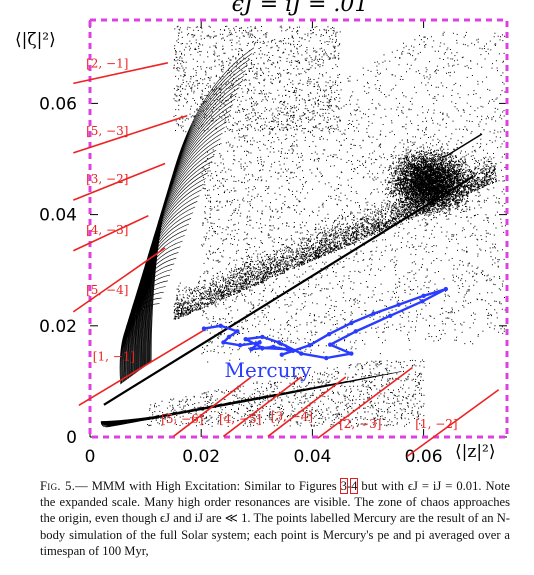  What do you see at coordinates (300, 8) in the screenshot?
I see `chart-title: ϵJ = iJ = .01` at bounding box center [300, 8].